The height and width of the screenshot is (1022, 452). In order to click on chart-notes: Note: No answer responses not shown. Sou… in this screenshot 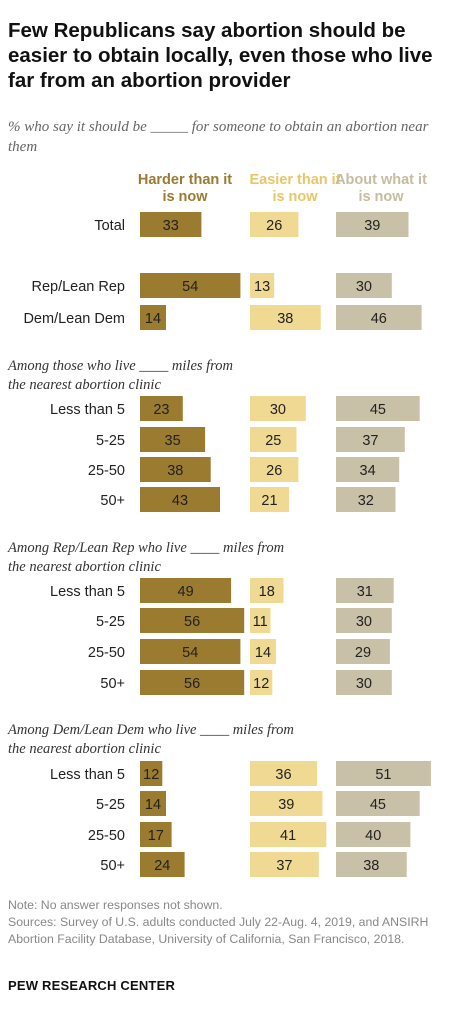, I will do `click(228, 922)`.